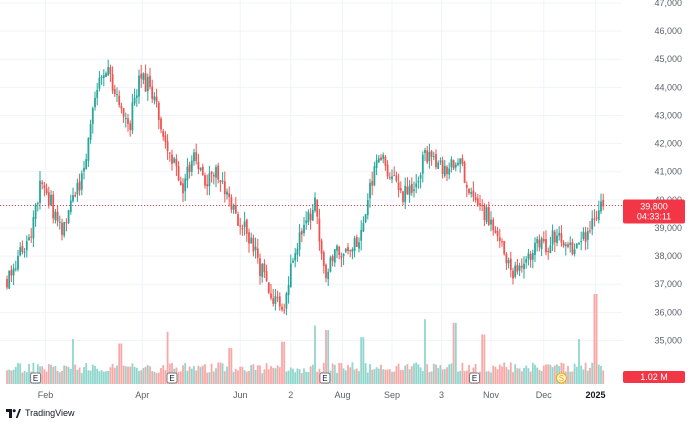 The image size is (700, 425). I want to click on time-axis: Feb Apr Jun 2 Aug Sep 3 Nov Dec 2025, so click(322, 395).